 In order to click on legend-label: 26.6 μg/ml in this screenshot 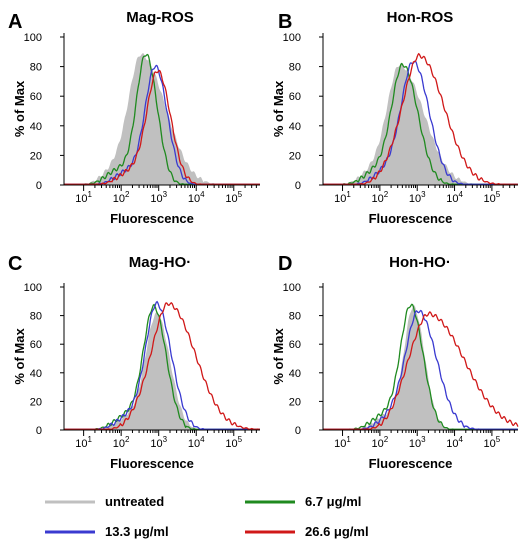, I will do `click(337, 531)`.